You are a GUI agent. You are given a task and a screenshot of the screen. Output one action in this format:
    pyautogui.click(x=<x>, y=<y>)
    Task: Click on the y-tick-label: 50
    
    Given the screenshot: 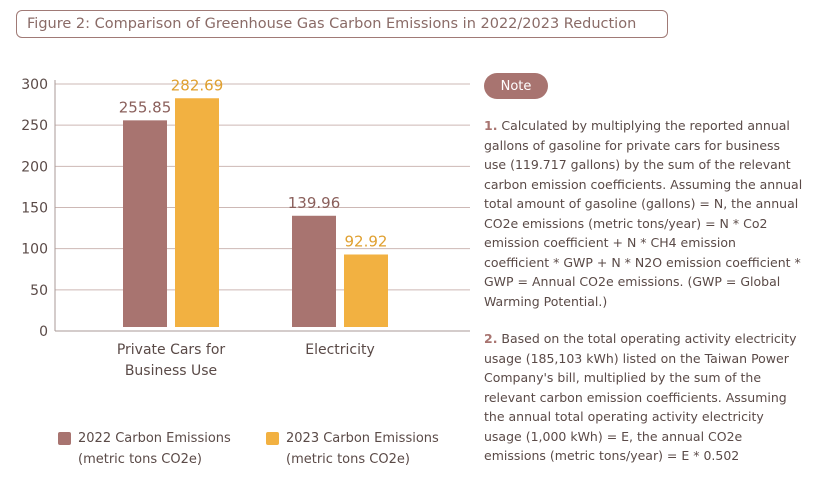 What is the action you would take?
    pyautogui.click(x=39, y=291)
    